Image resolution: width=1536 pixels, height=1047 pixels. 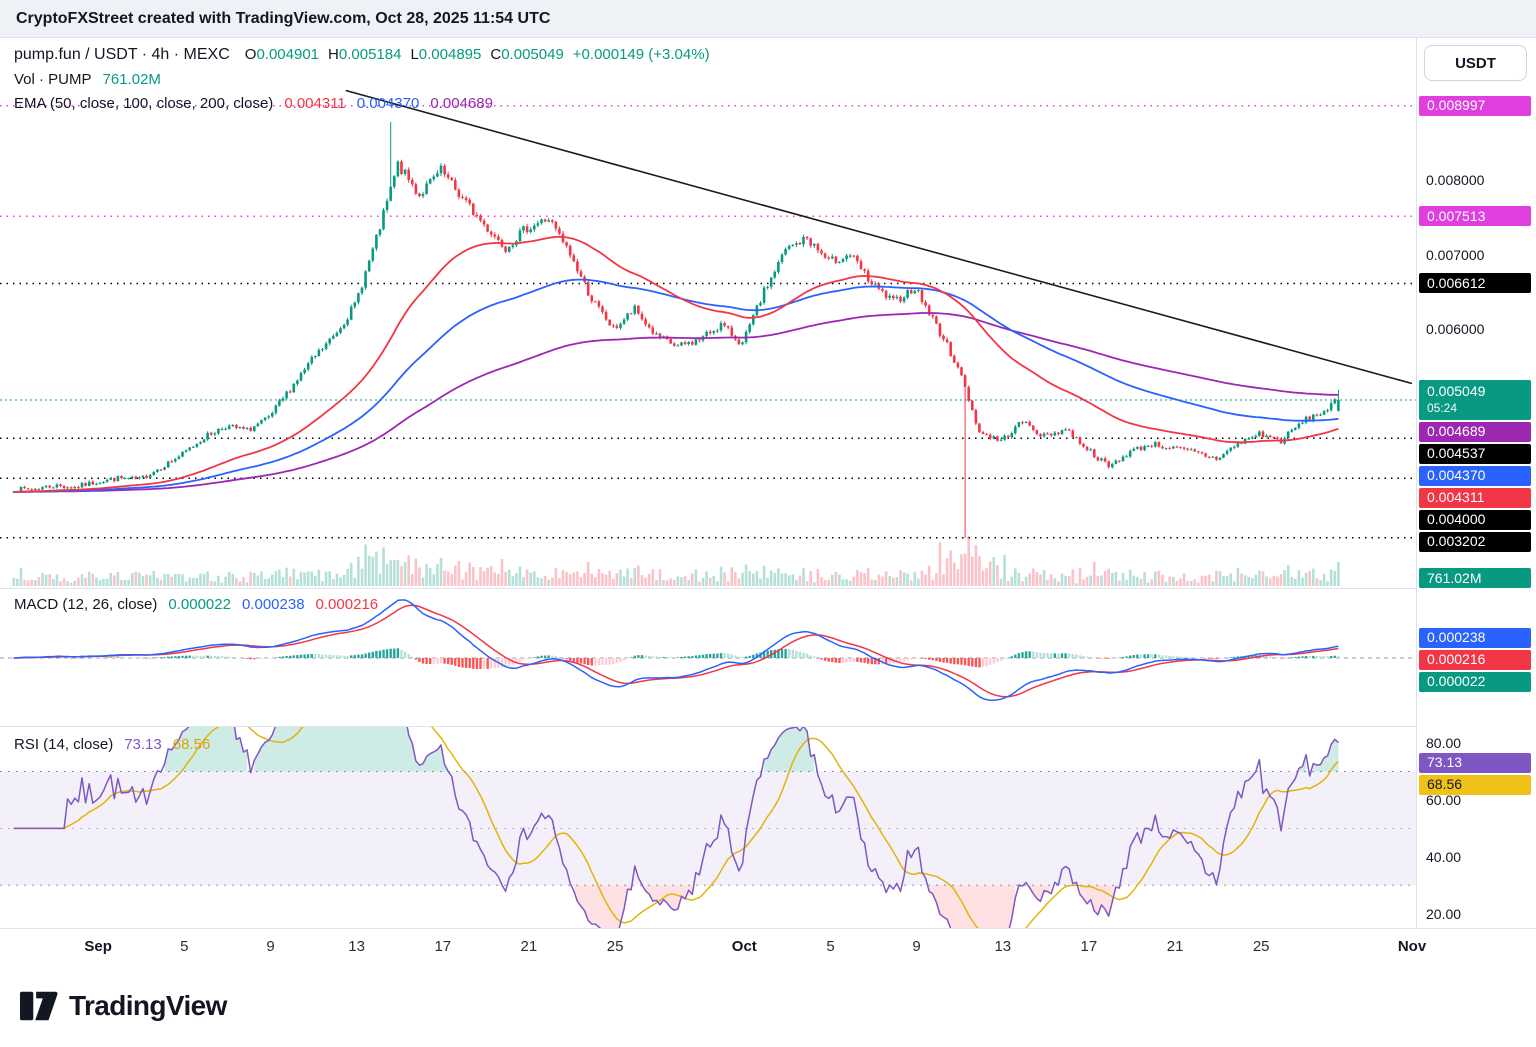 What do you see at coordinates (53, 79) in the screenshot?
I see `volume-label: Vol · PUMP` at bounding box center [53, 79].